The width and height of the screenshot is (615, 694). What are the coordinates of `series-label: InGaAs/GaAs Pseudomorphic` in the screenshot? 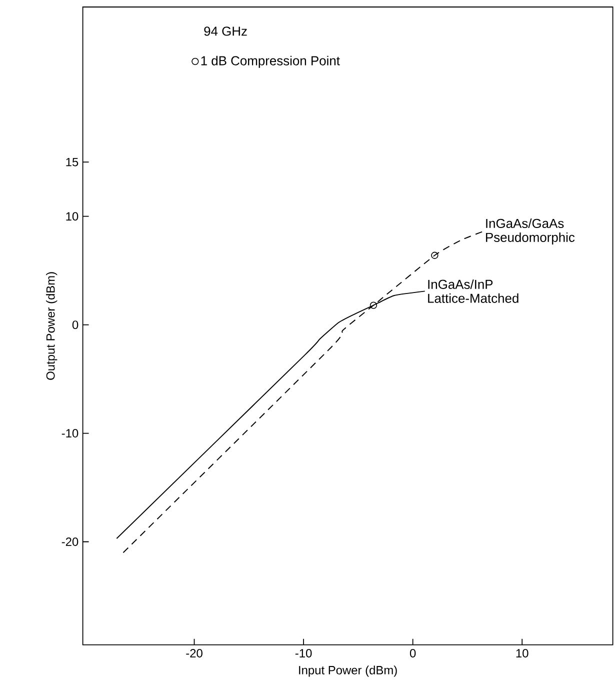 It's located at (530, 231).